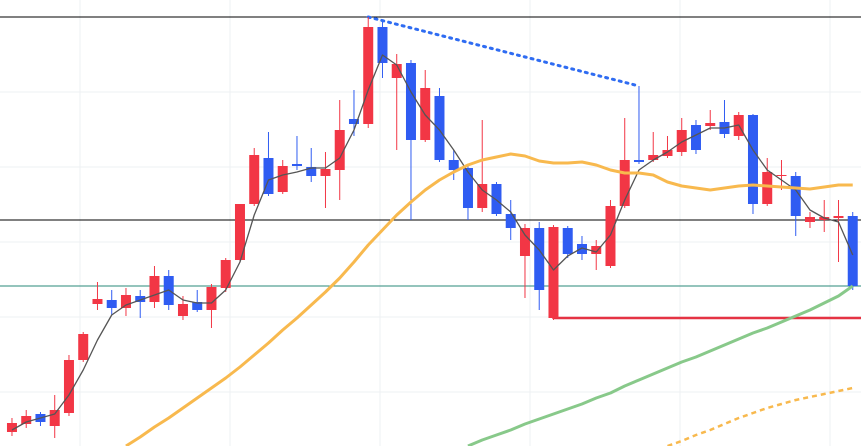 Image resolution: width=861 pixels, height=446 pixels. Describe the element at coordinates (503, 51) in the screenshot. I see `drawn-segment` at that location.